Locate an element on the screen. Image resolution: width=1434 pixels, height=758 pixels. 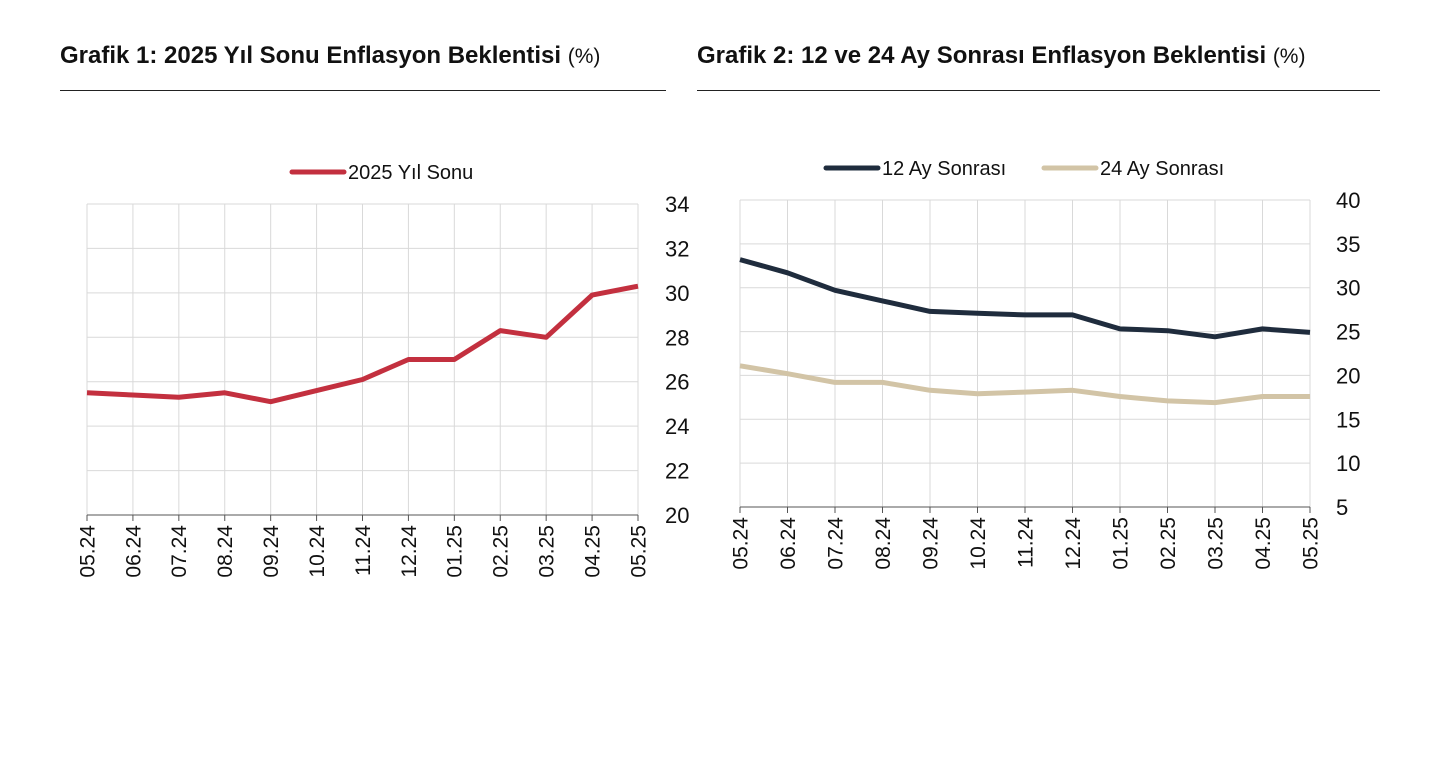
chart-1-x-tick-label: 06.24 is located at coordinates (133, 551).